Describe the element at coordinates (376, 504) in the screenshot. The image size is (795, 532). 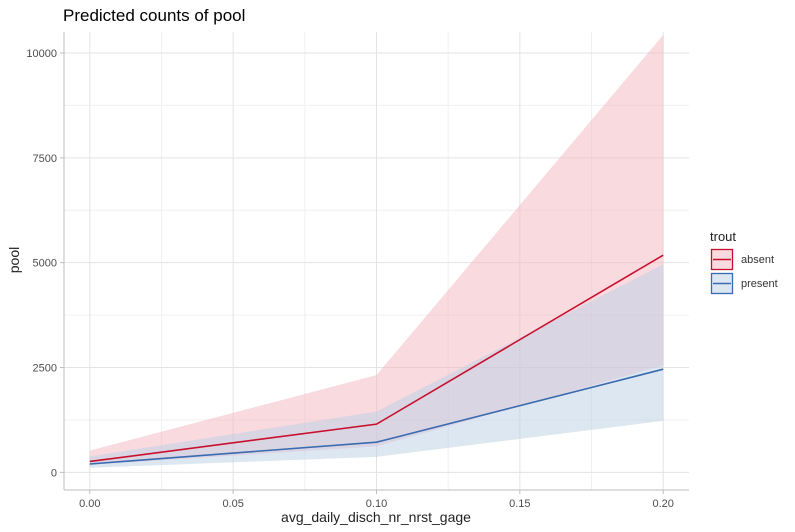
I see `x-tick-label: 0.10` at that location.